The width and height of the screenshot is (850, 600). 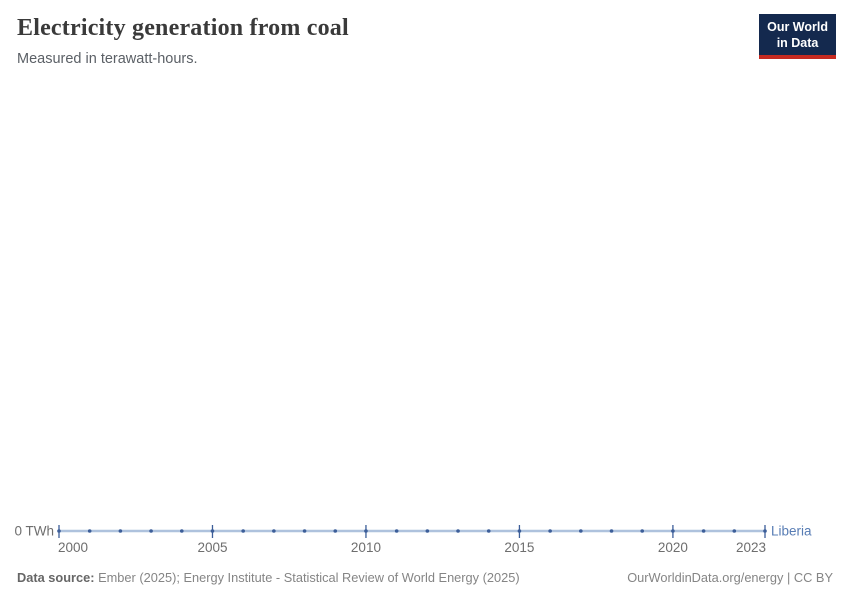 I want to click on series-label-liberia: Liberia, so click(x=791, y=531).